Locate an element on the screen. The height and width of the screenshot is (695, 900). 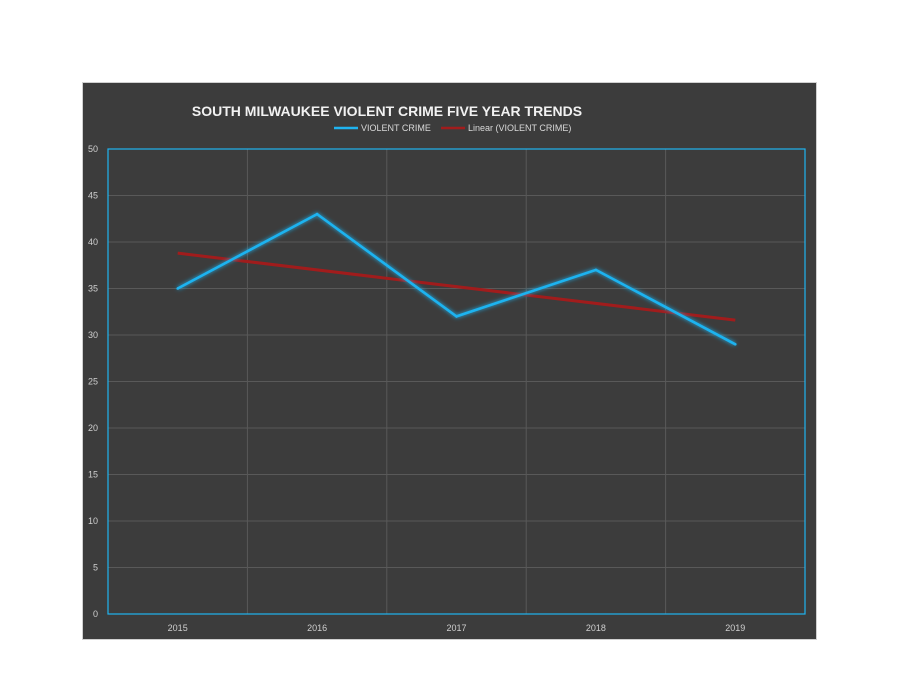
series-line-violent-crime is located at coordinates (456, 279).